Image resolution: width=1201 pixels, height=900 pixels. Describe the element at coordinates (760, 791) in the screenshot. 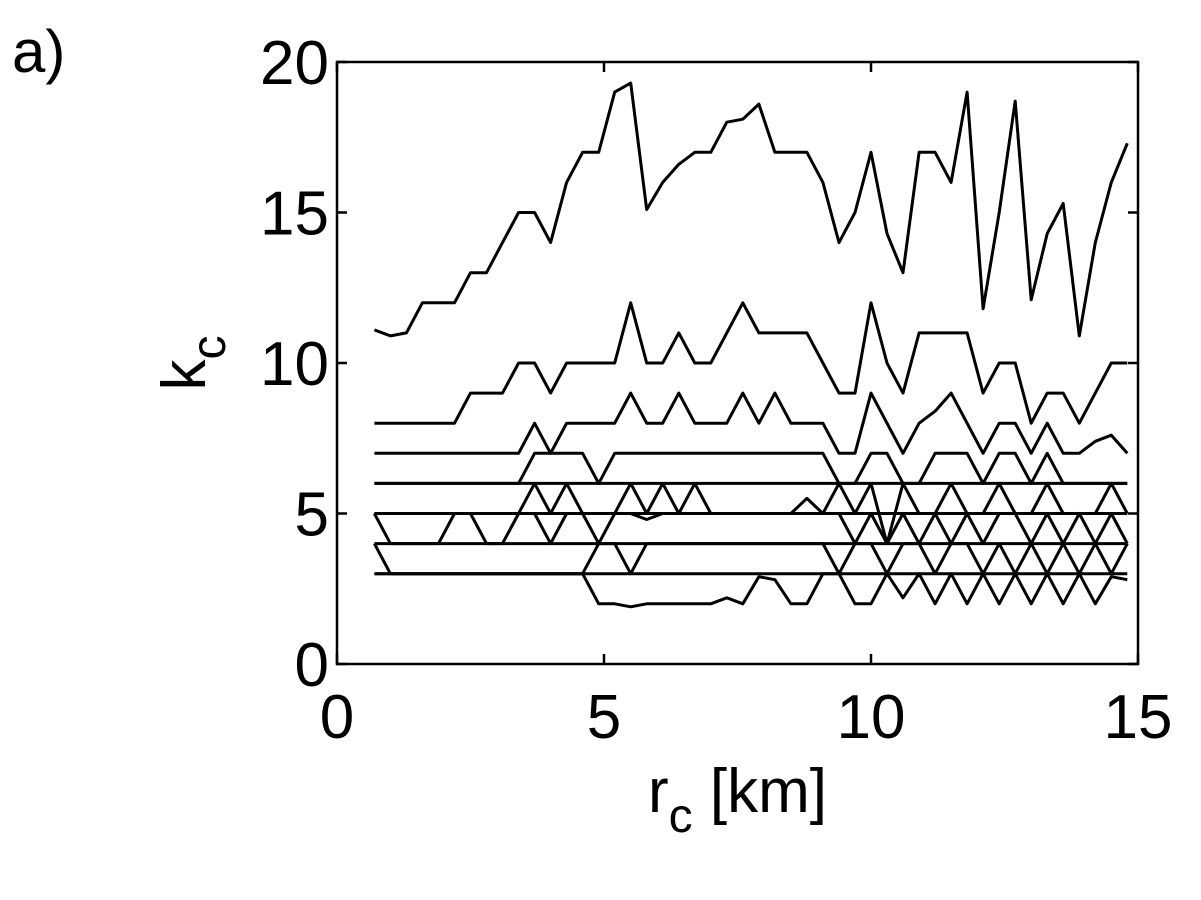

I see `x-axis-label-unit: [km]` at that location.